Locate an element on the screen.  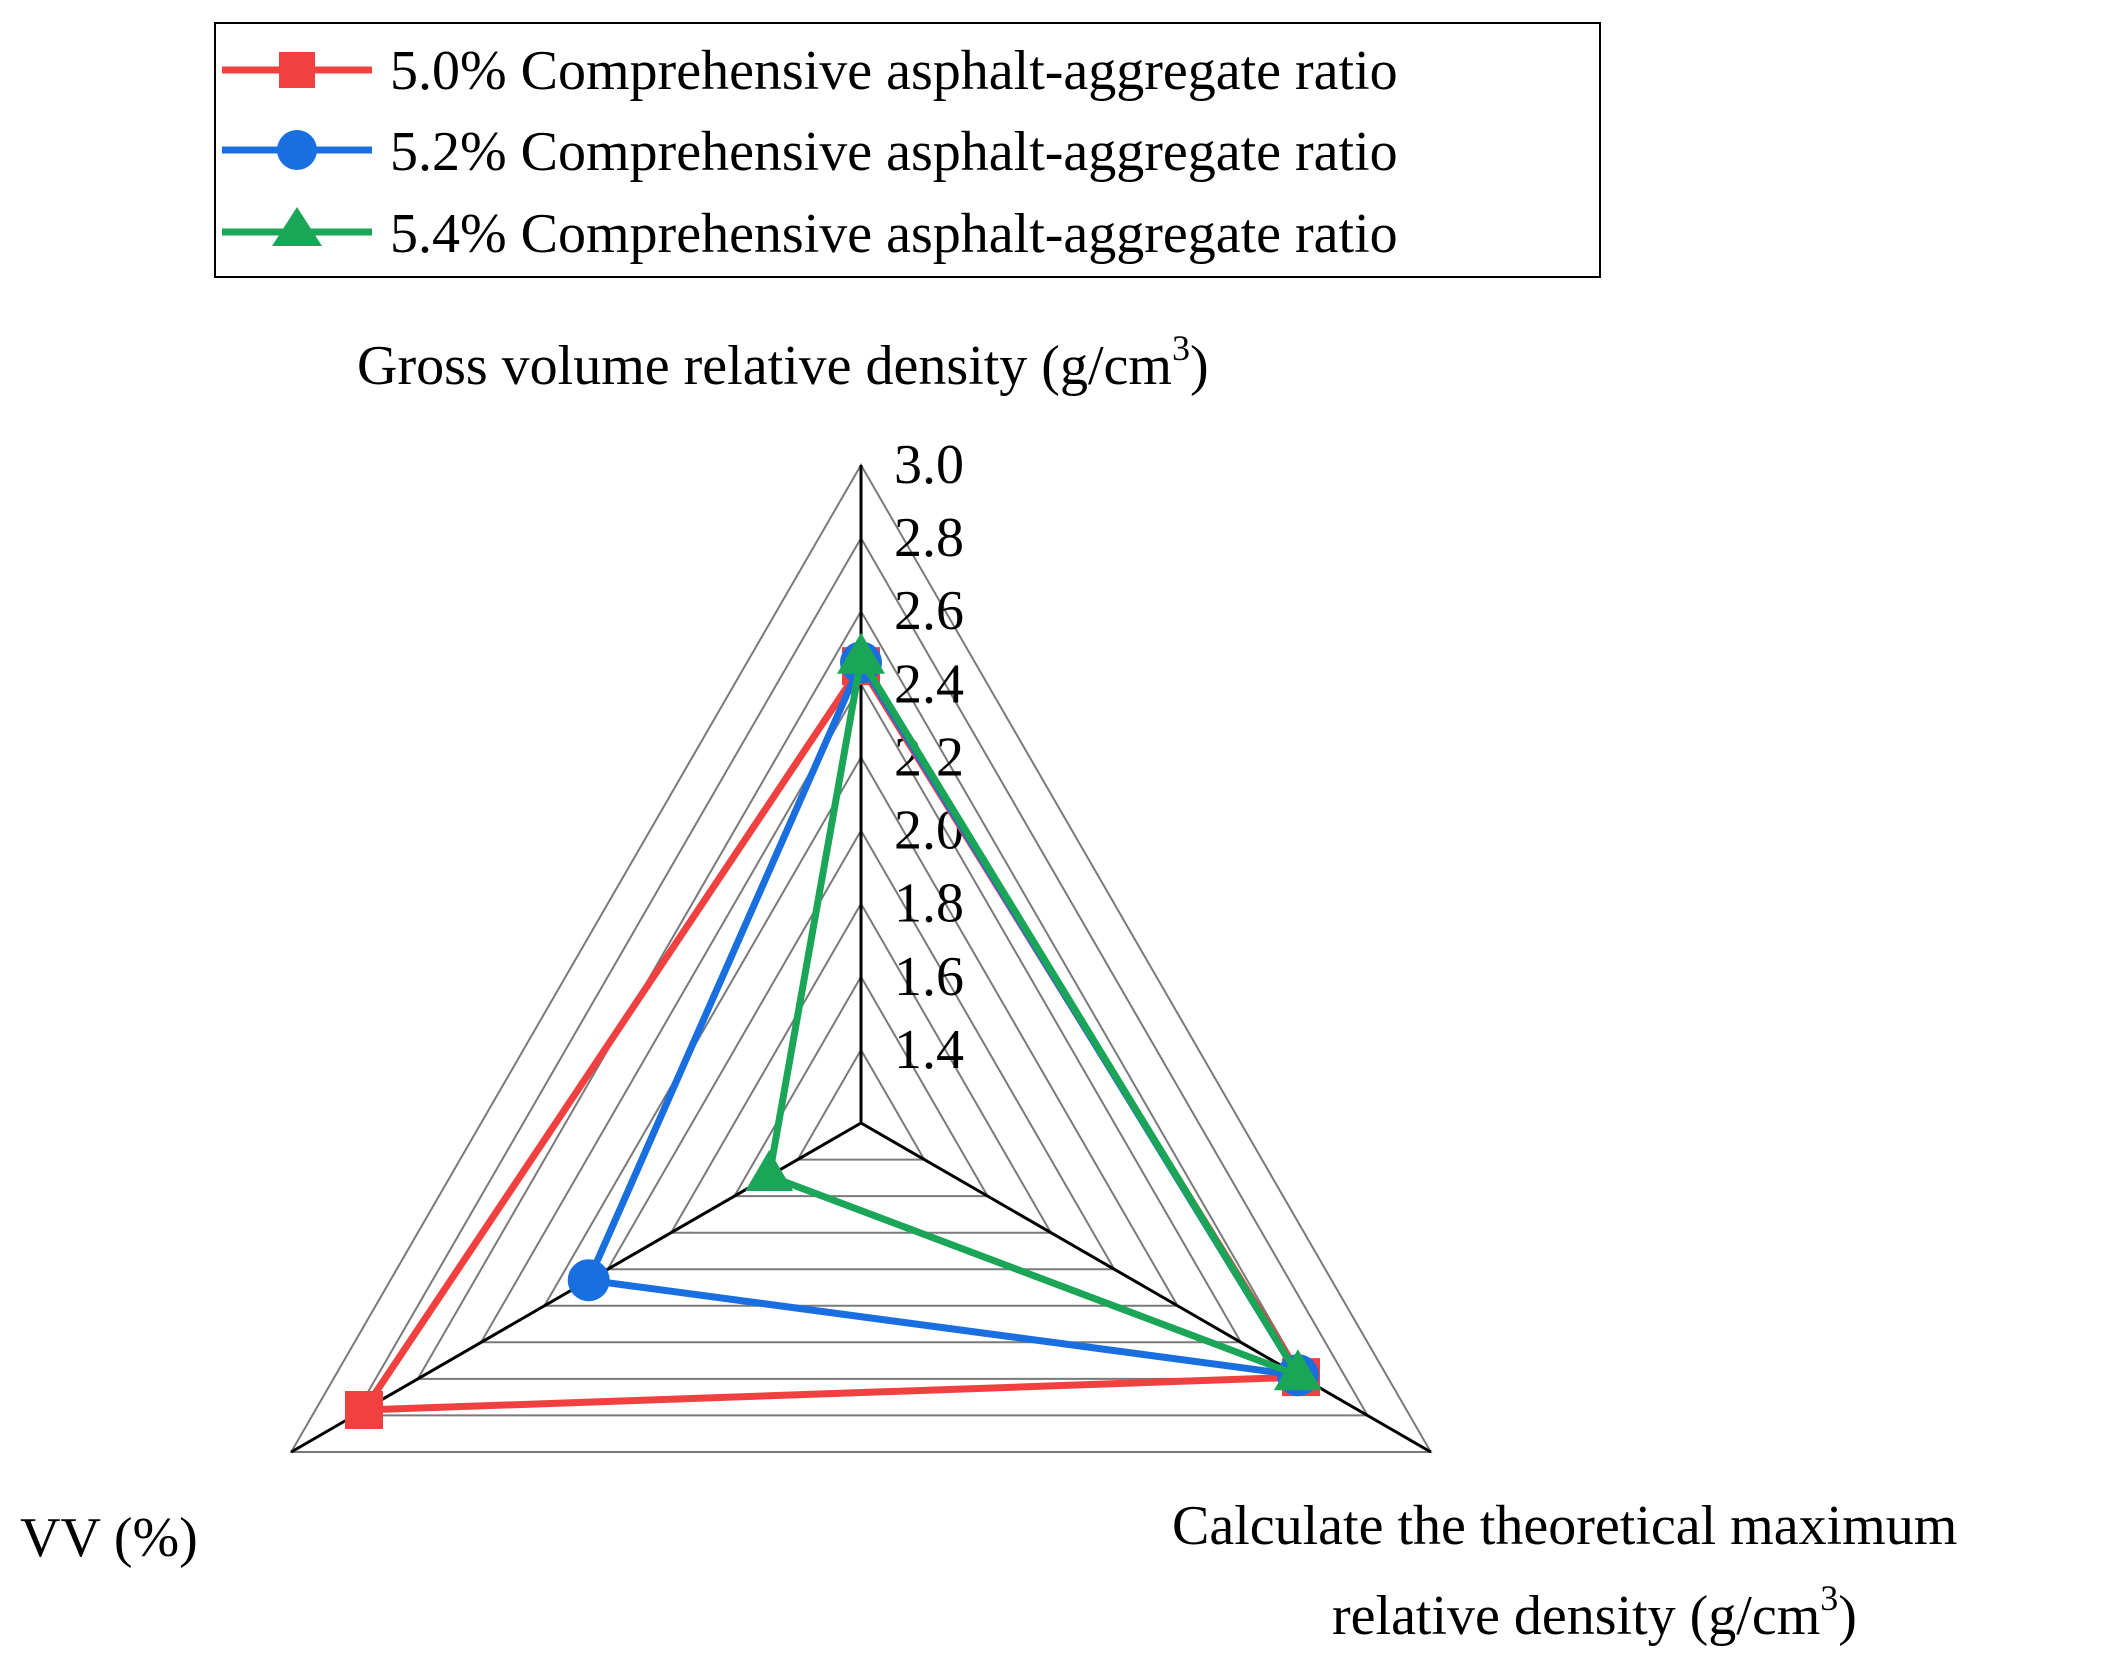
tick-label-1.4: 1.4 is located at coordinates (929, 1050).